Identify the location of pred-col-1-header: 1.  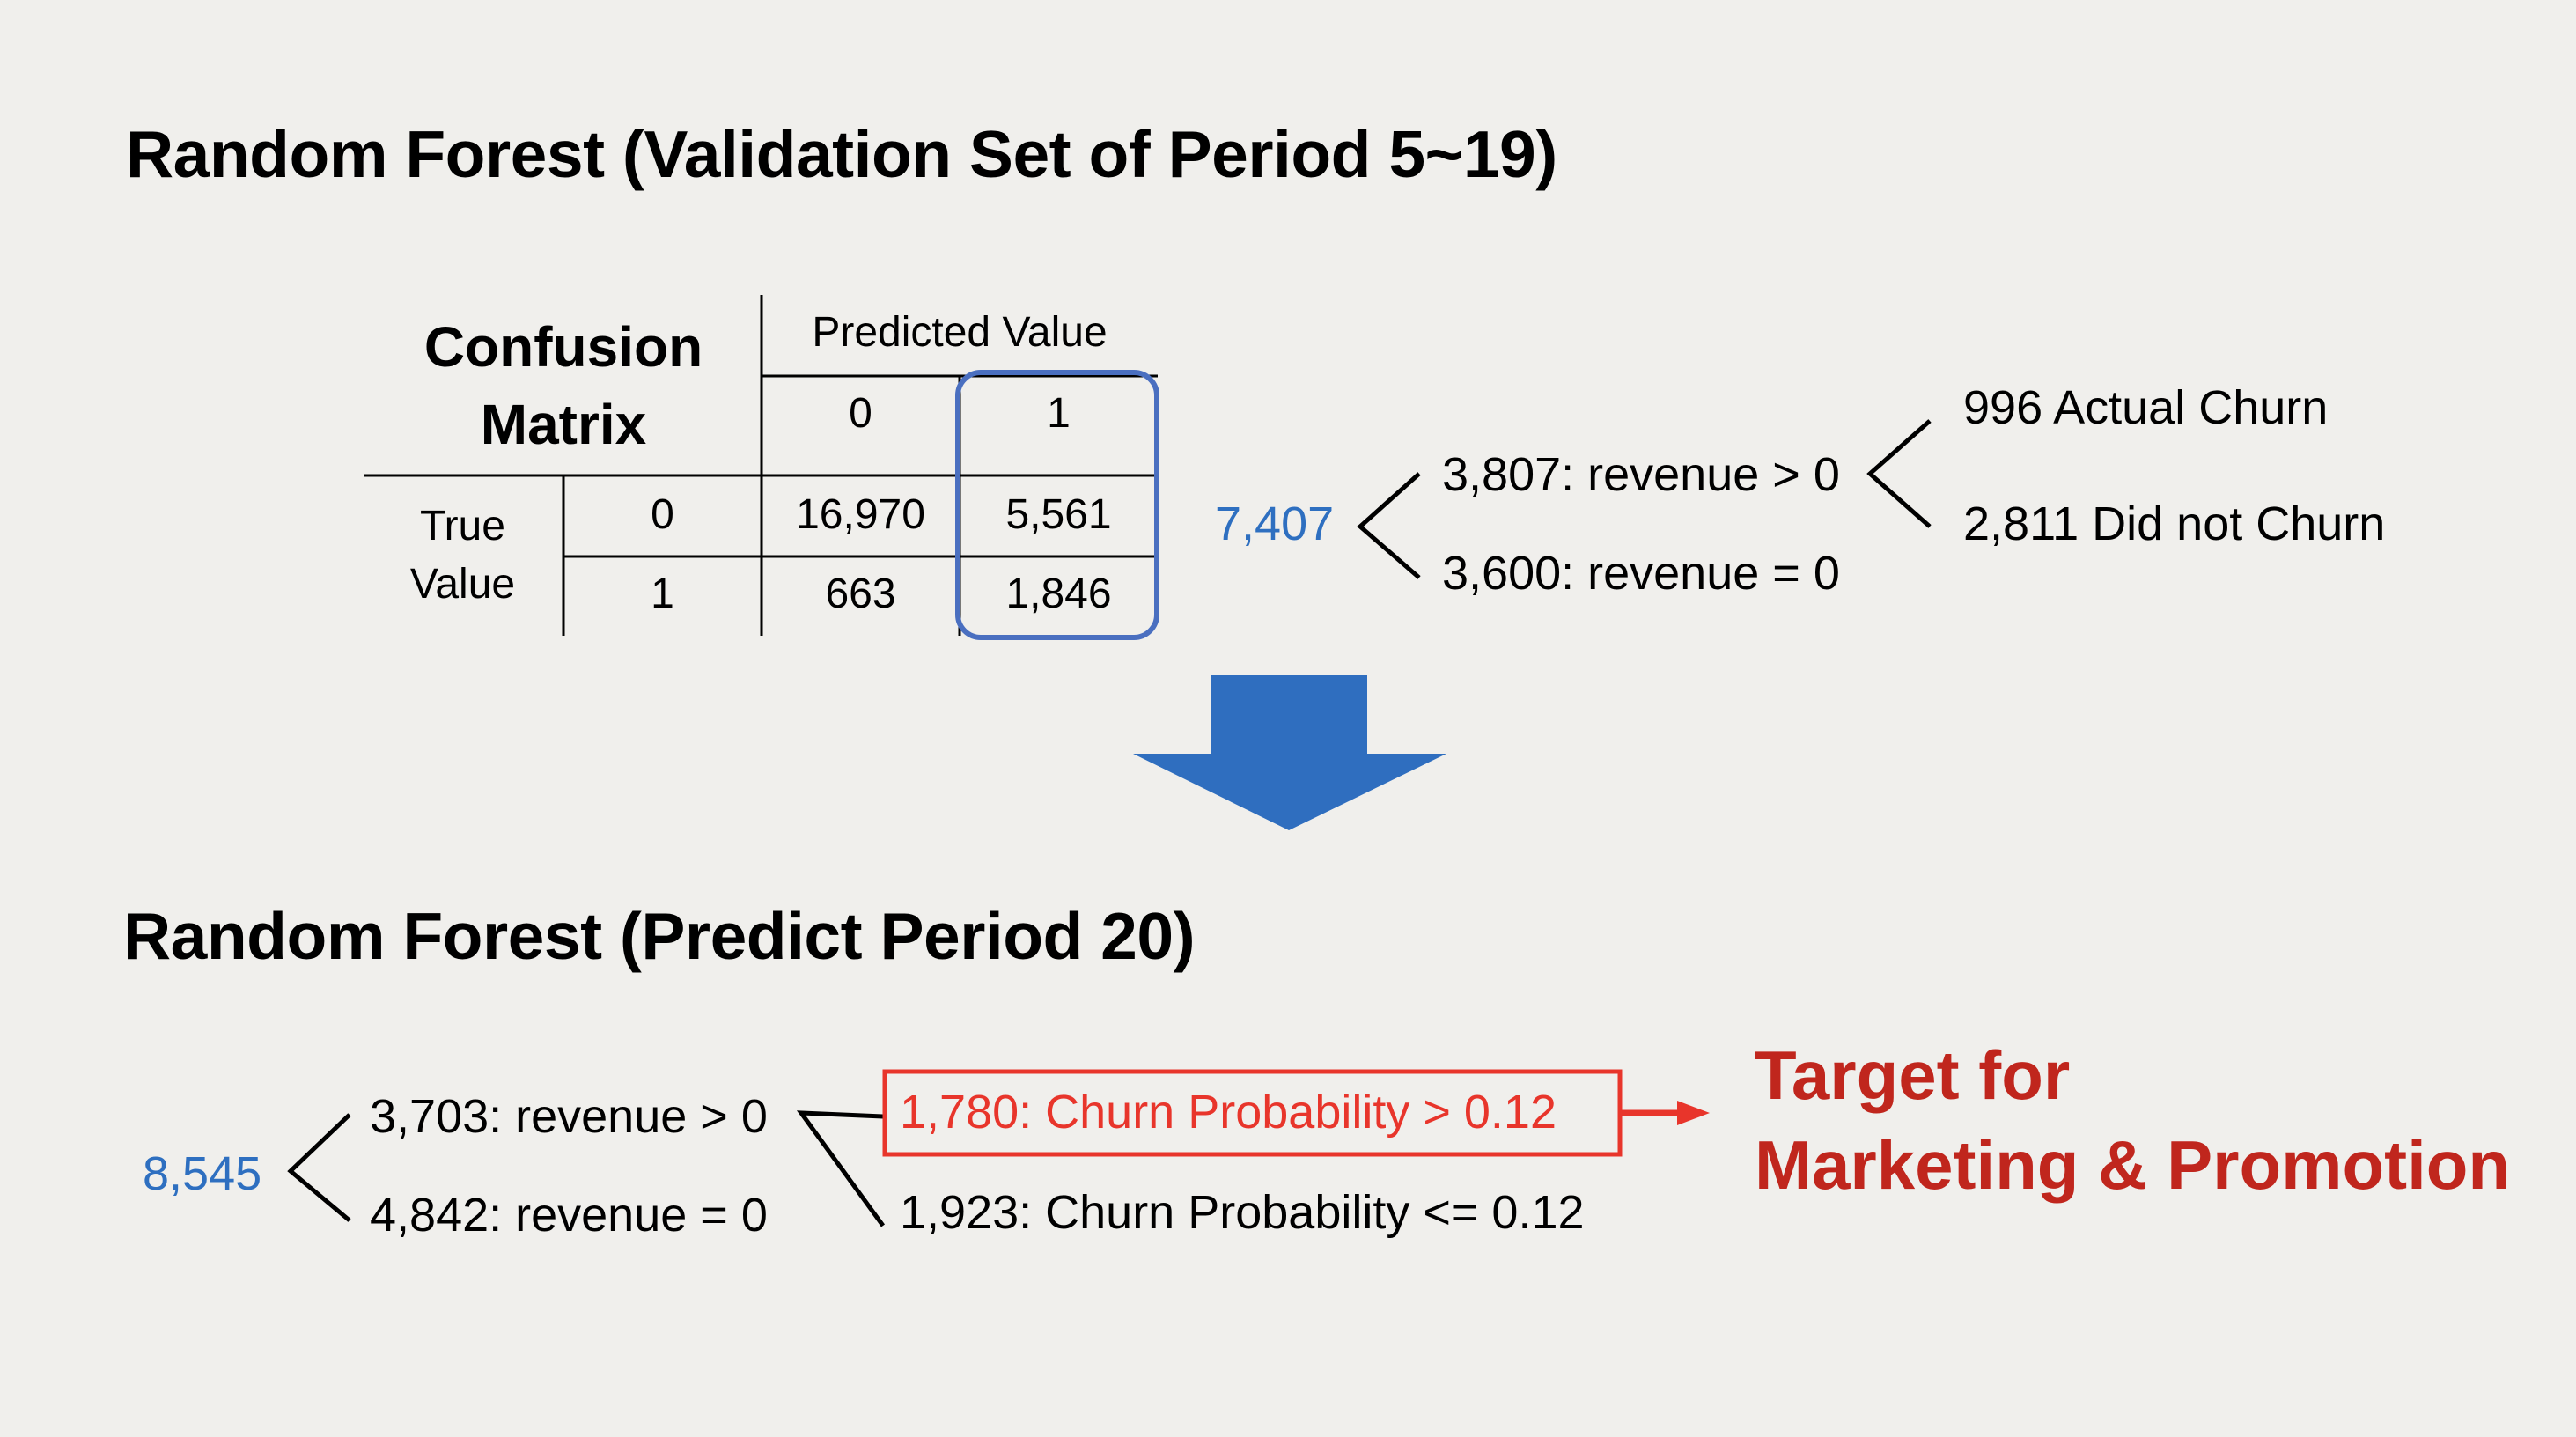
(1059, 413).